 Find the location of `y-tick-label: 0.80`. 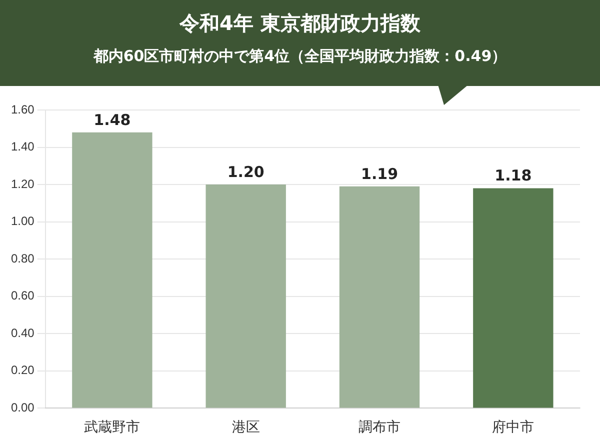

y-tick-label: 0.80 is located at coordinates (22, 258).